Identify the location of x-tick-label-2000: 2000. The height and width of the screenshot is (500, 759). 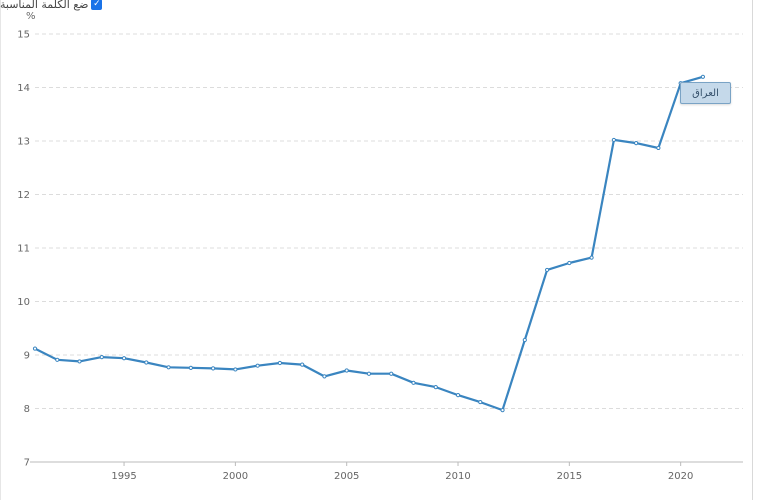
(235, 476).